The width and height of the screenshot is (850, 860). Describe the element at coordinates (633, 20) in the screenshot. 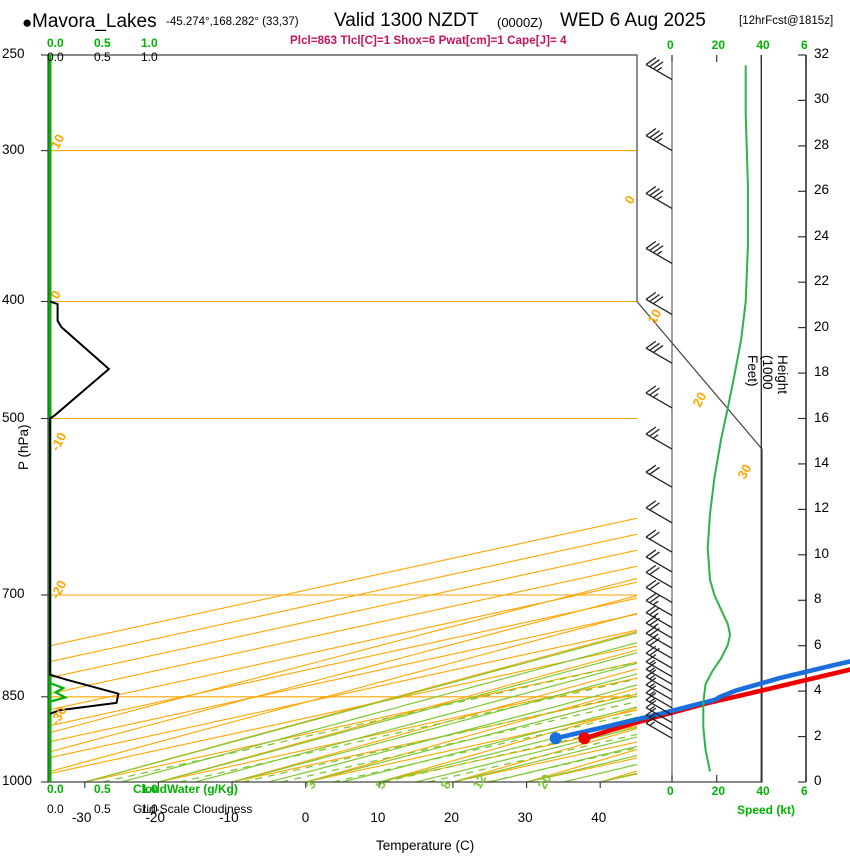

I see `valid-date: WED 6 Aug 2025` at that location.